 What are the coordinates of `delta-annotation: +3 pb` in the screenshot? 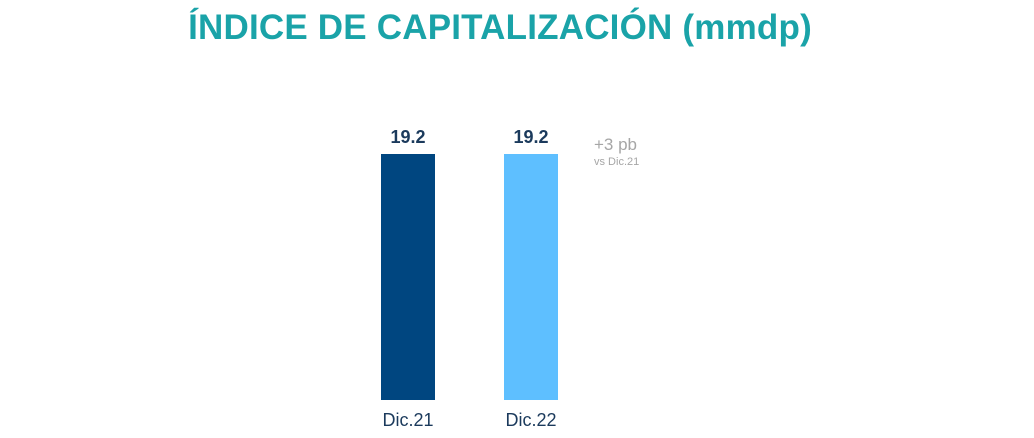 It's located at (615, 144).